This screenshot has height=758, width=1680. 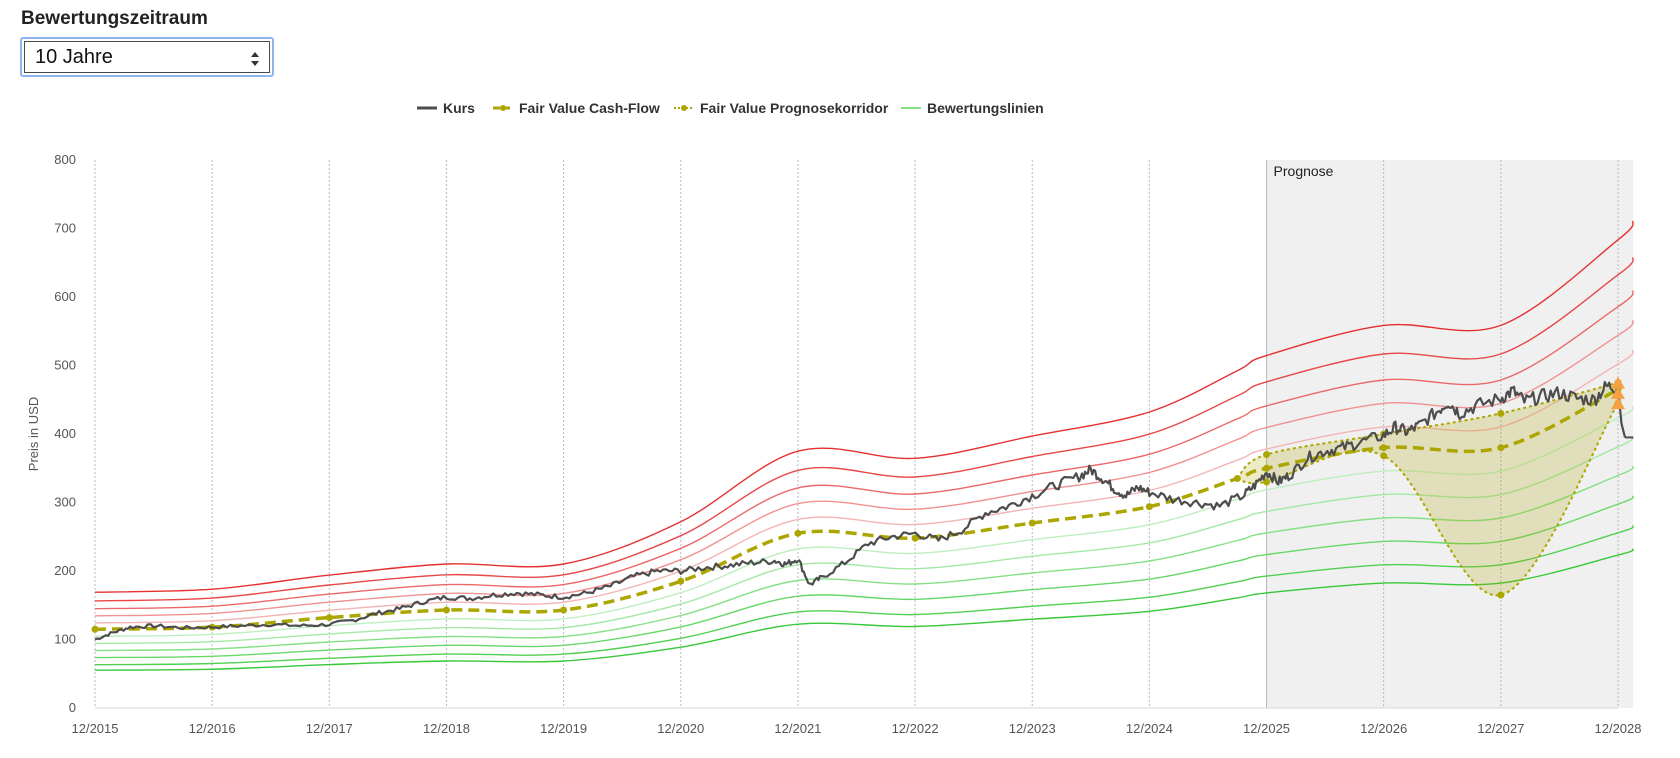 What do you see at coordinates (65, 365) in the screenshot?
I see `y-tick-label: 500` at bounding box center [65, 365].